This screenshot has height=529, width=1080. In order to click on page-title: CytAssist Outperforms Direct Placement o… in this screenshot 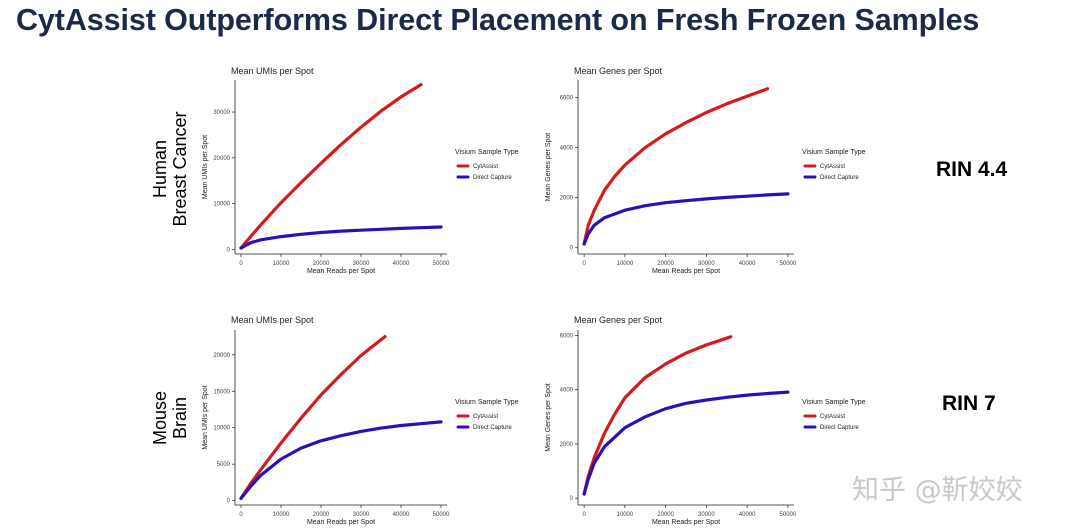, I will do `click(498, 20)`.